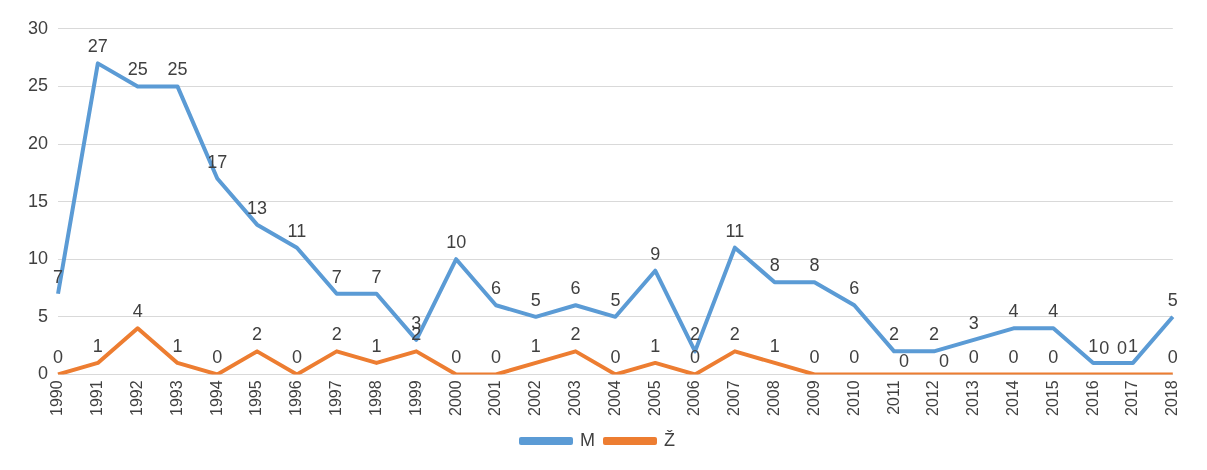  Describe the element at coordinates (574, 398) in the screenshot. I see `x-tick-label: 2003` at that location.